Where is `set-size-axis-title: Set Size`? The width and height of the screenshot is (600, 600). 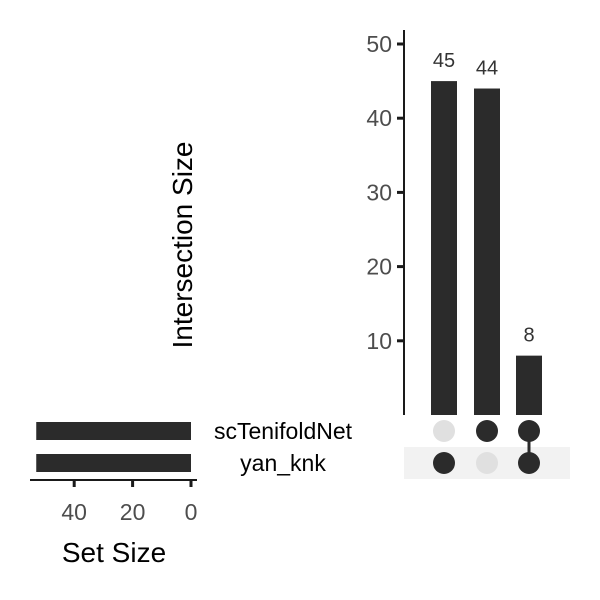
set-size-axis-title: Set Size is located at coordinates (114, 552).